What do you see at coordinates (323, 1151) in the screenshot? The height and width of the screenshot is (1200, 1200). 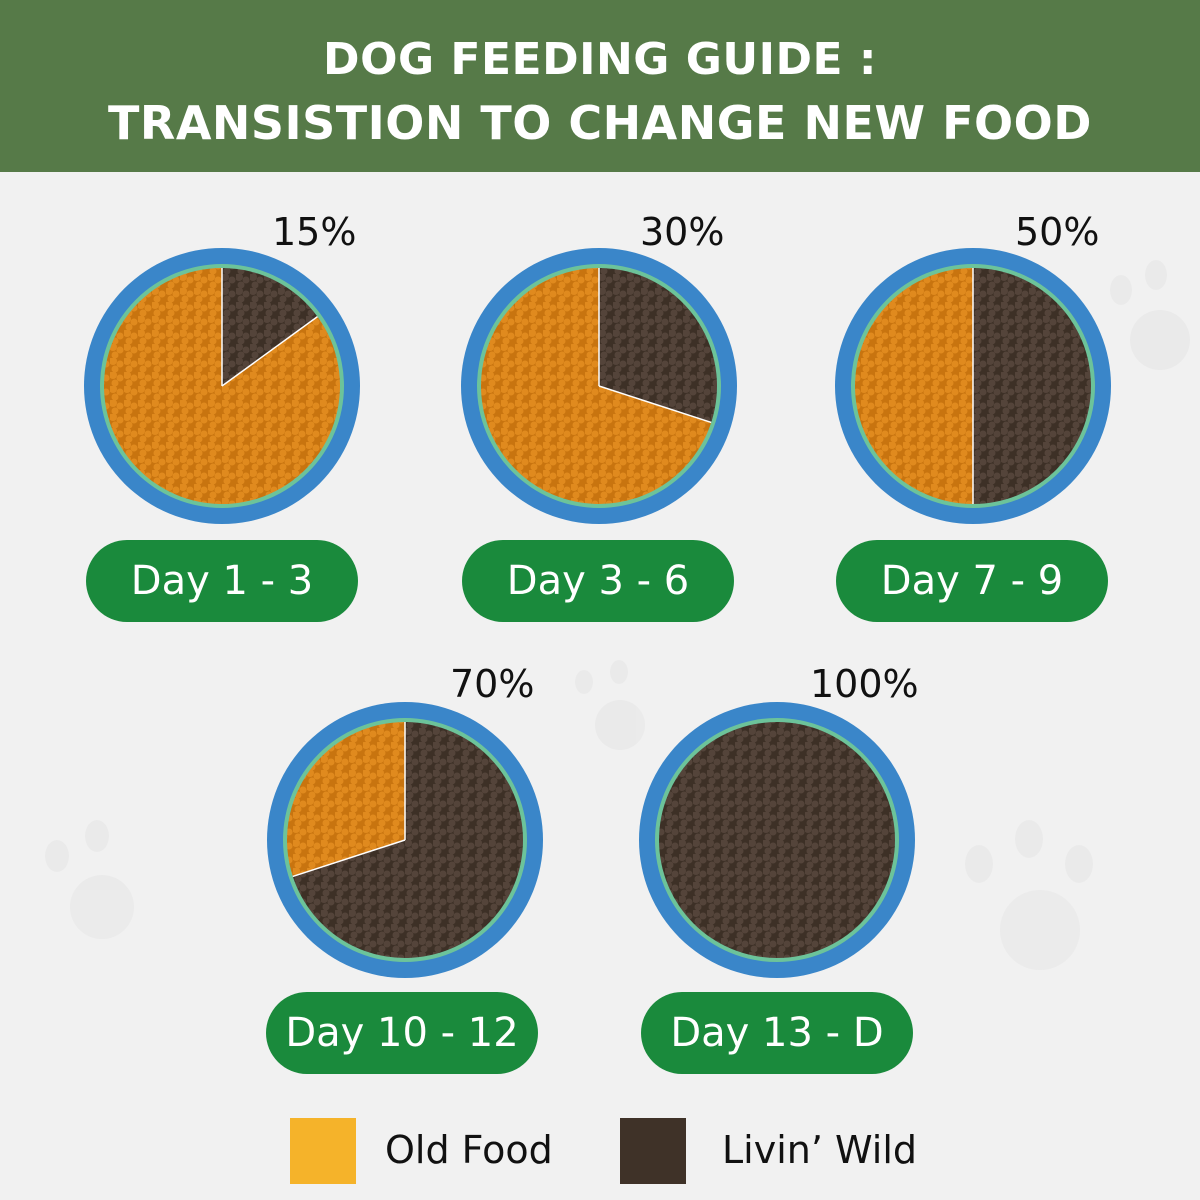 I see `legend-old-food-swatch` at bounding box center [323, 1151].